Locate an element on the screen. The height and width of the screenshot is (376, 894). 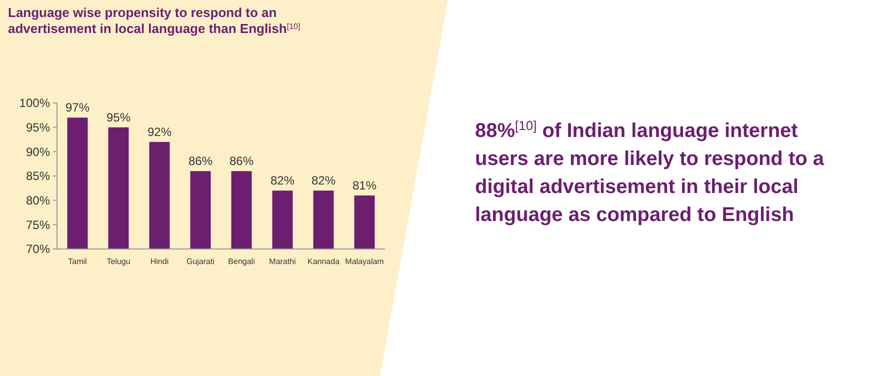
y-tick-label: 100% is located at coordinates (34, 103).